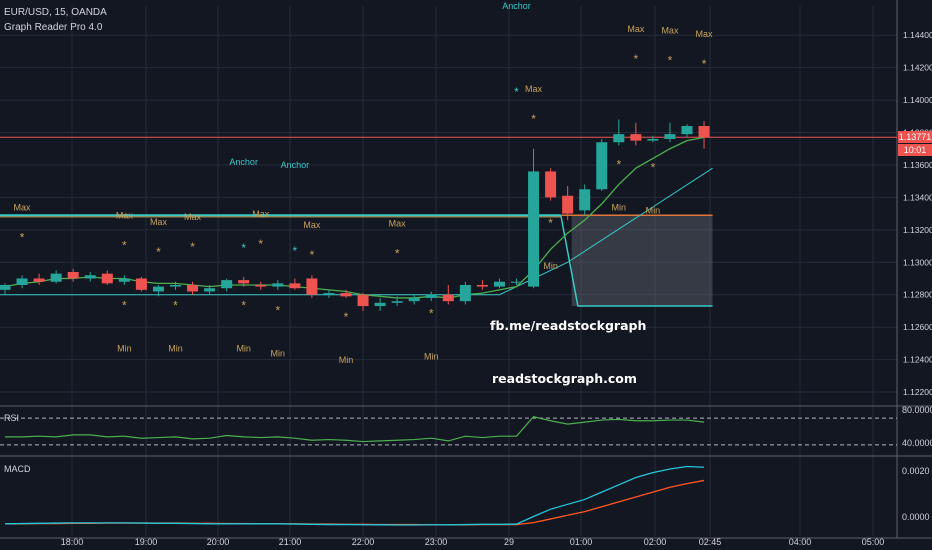  Describe the element at coordinates (72, 542) in the screenshot. I see `x-tick-label: 18:00` at that location.